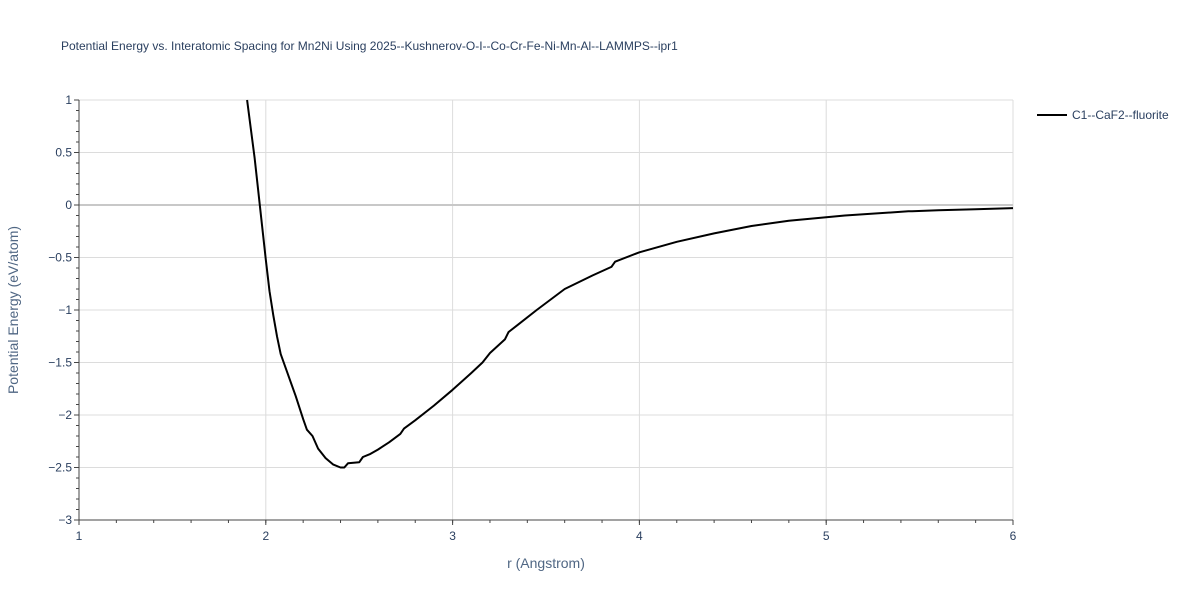 This screenshot has height=600, width=1200. Describe the element at coordinates (452, 536) in the screenshot. I see `x-tick-label: 3` at that location.